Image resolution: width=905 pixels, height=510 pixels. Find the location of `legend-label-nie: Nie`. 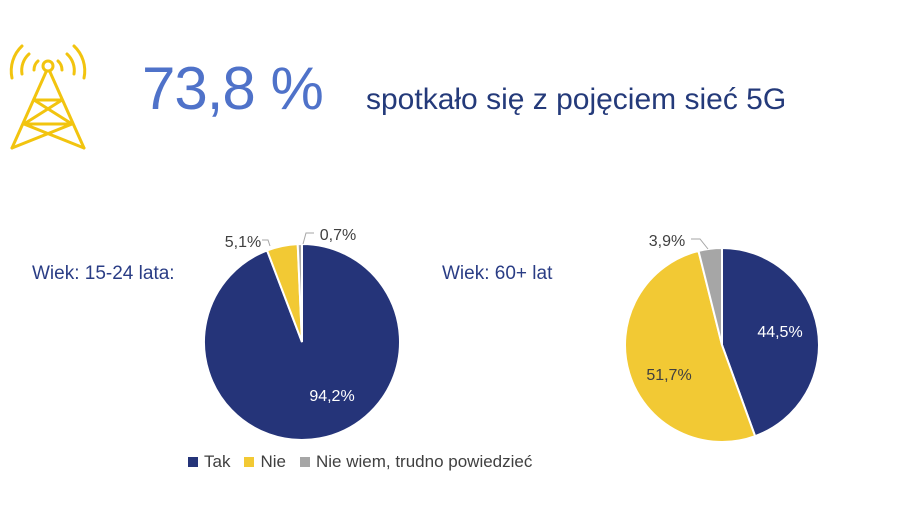

legend-label-nie: Nie is located at coordinates (273, 461).